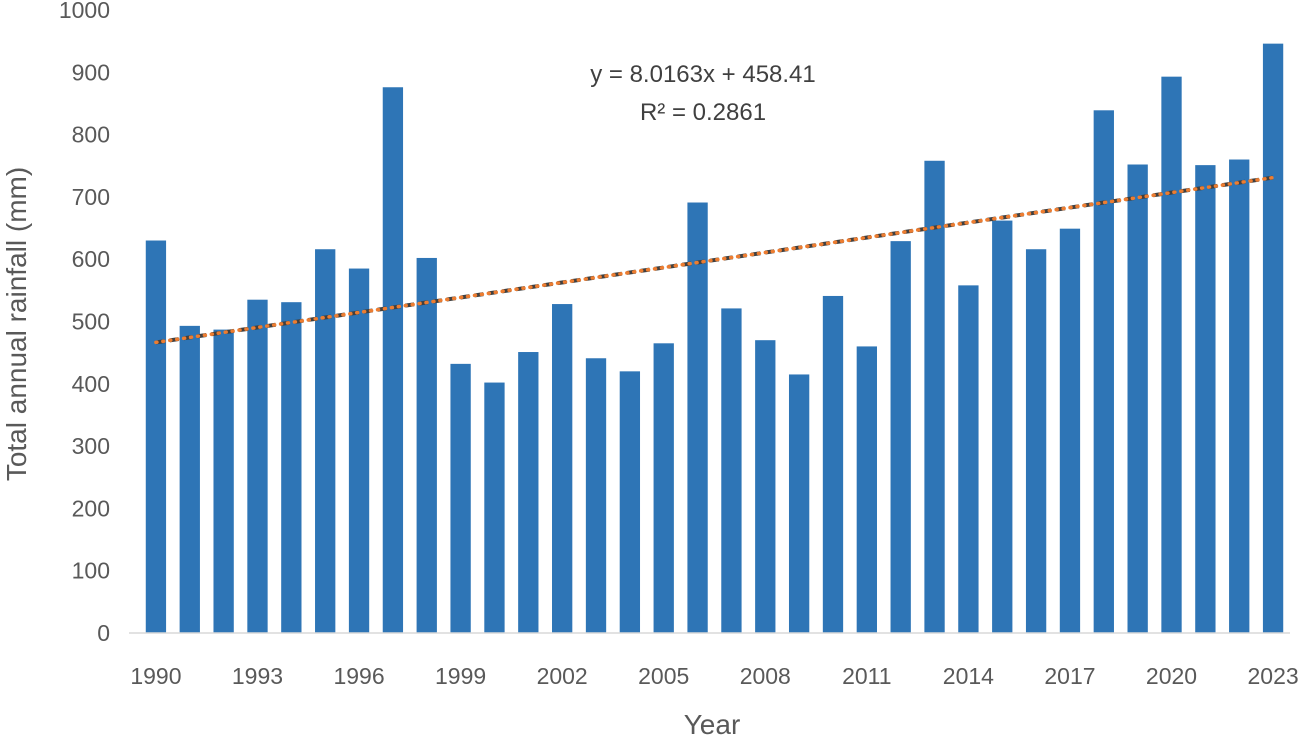  I want to click on x-tick-label: 2011, so click(866, 676).